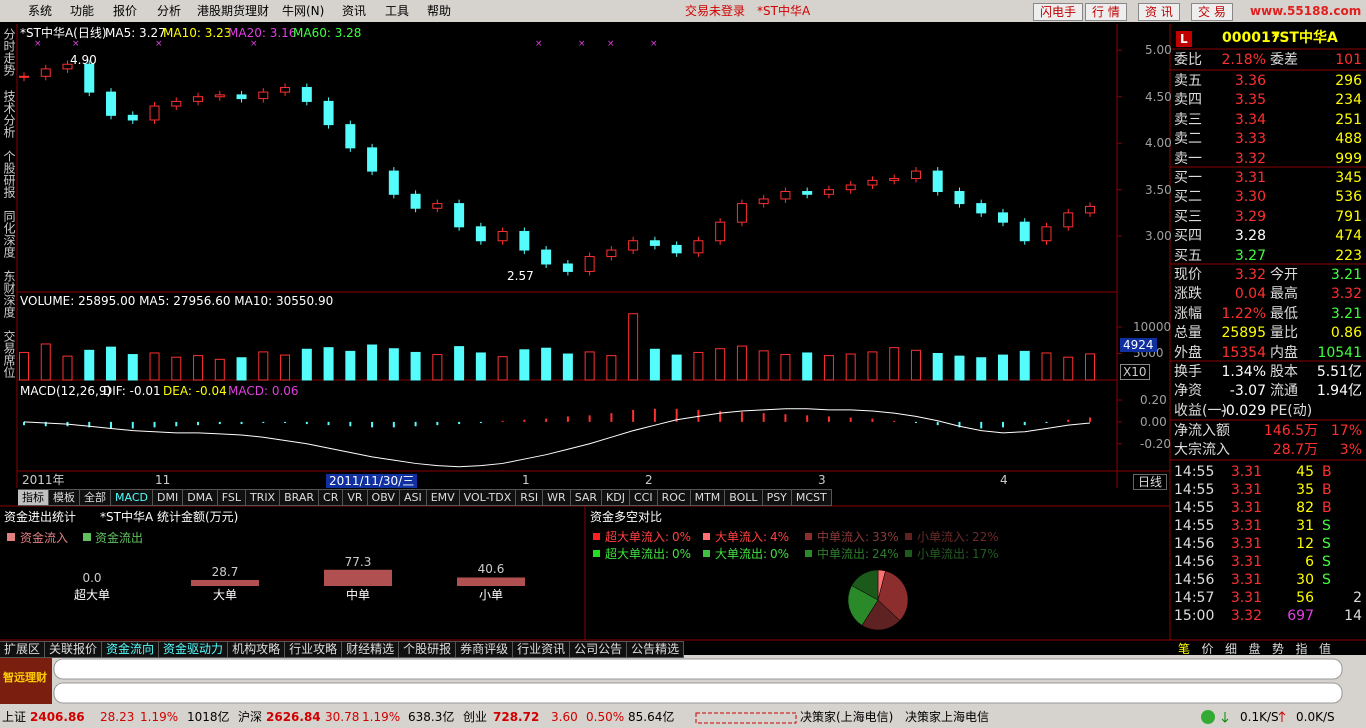  What do you see at coordinates (383, 497) in the screenshot?
I see `indicator-tab: OBV` at bounding box center [383, 497].